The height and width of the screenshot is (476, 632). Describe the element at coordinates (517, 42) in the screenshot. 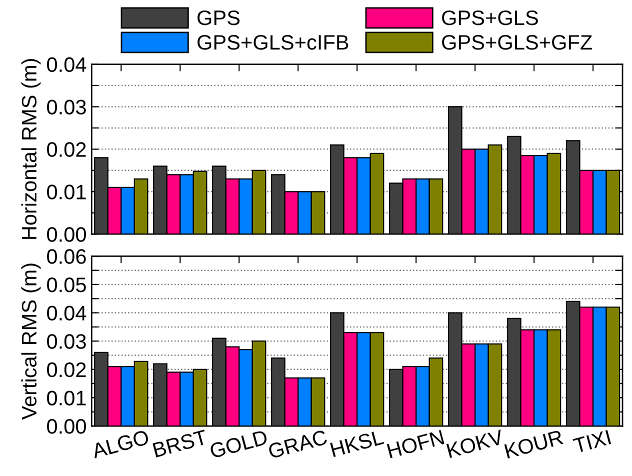

I see `legend-label: GPS+GLS+GFZ` at that location.